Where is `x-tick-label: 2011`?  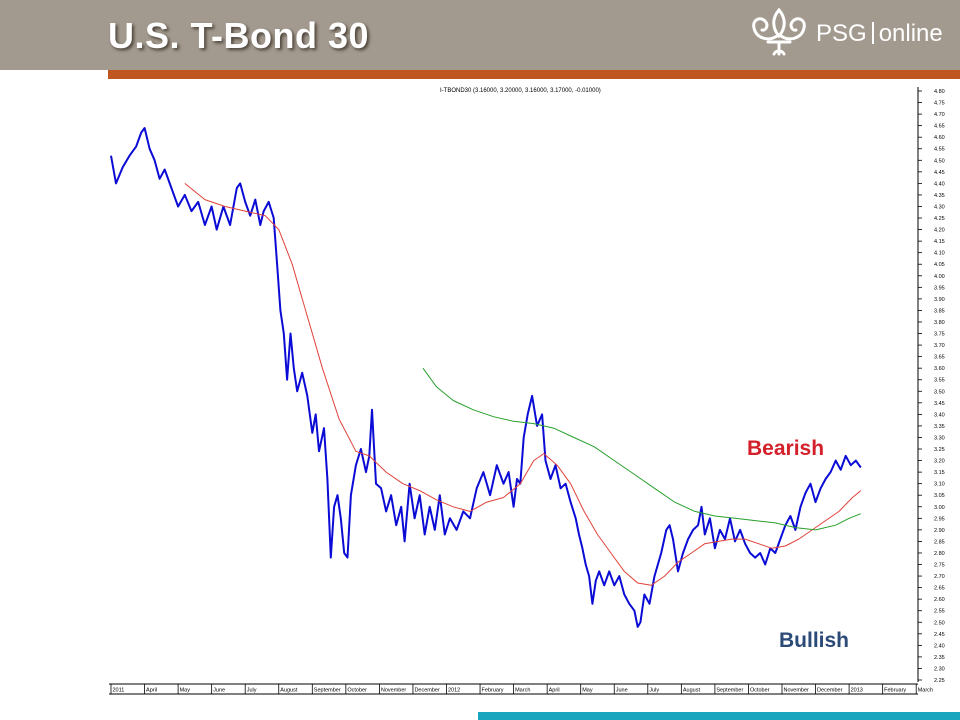
x-tick-label: 2011 is located at coordinates (119, 691).